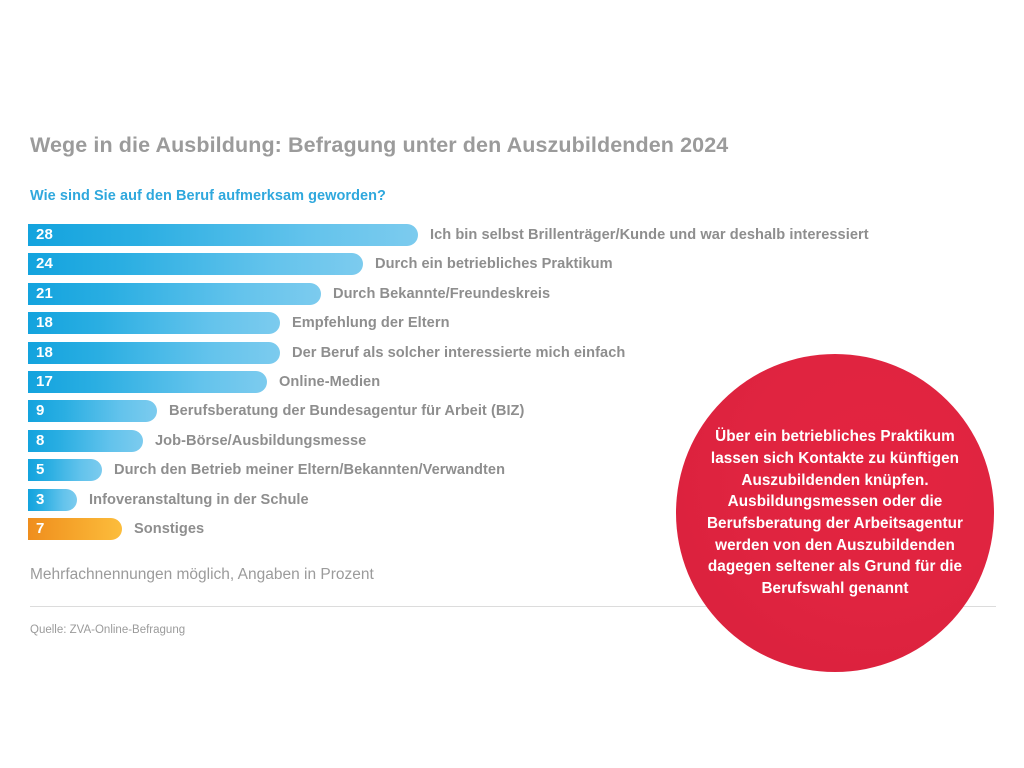  What do you see at coordinates (40, 528) in the screenshot?
I see `bar-value: 7` at bounding box center [40, 528].